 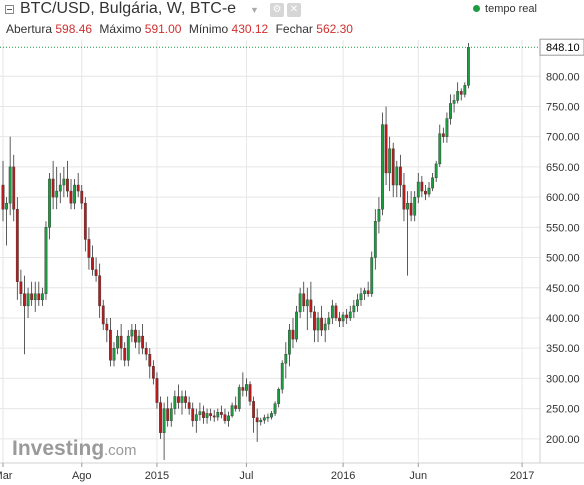 What do you see at coordinates (561, 47) in the screenshot?
I see `last-price-box` at bounding box center [561, 47].